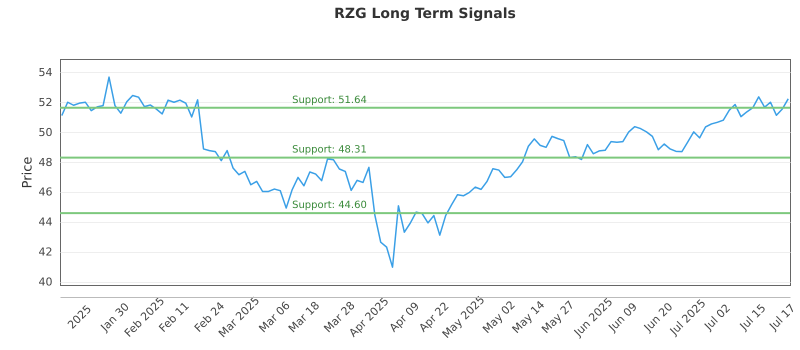  I want to click on chart-title: RZG Long Term Signals, so click(425, 14).